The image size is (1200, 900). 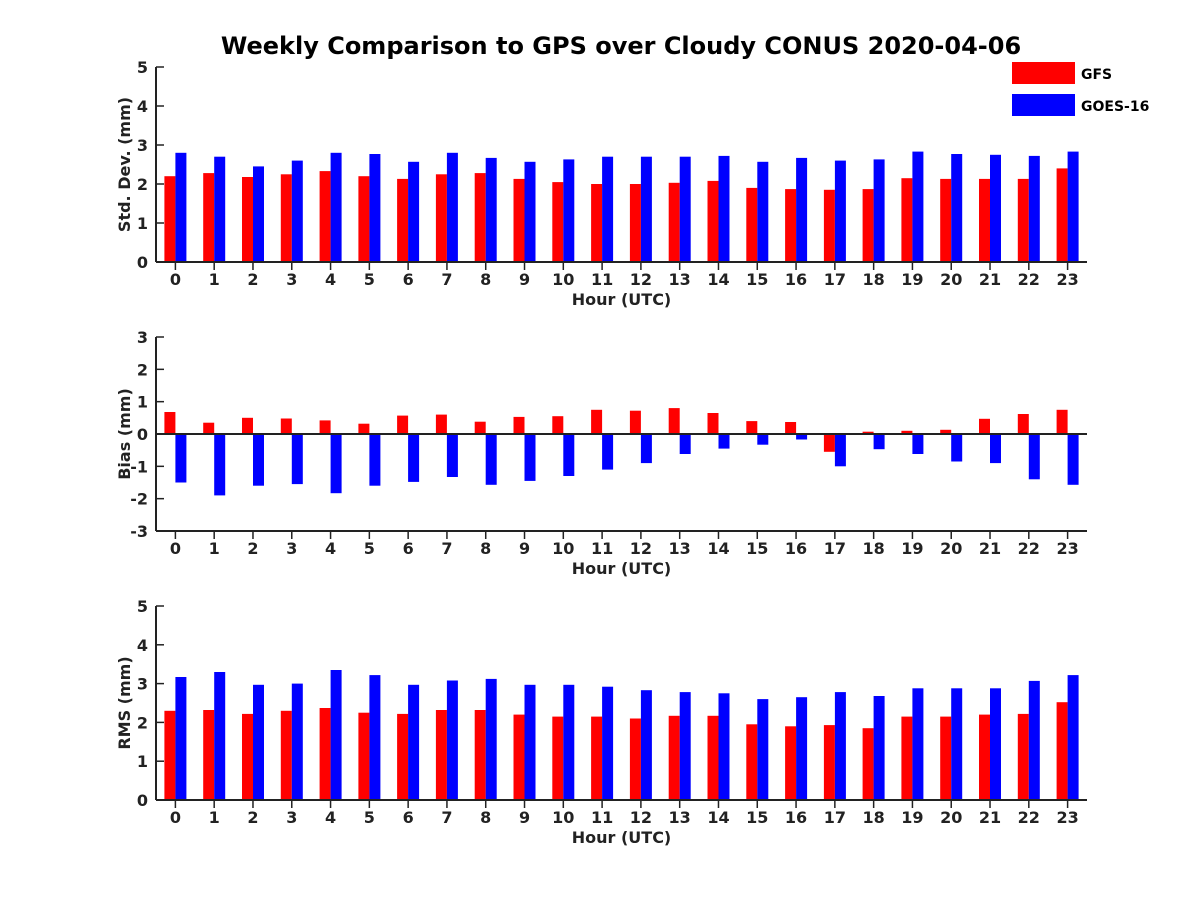 I want to click on rms-xtick-label: 11, so click(x=602, y=817).